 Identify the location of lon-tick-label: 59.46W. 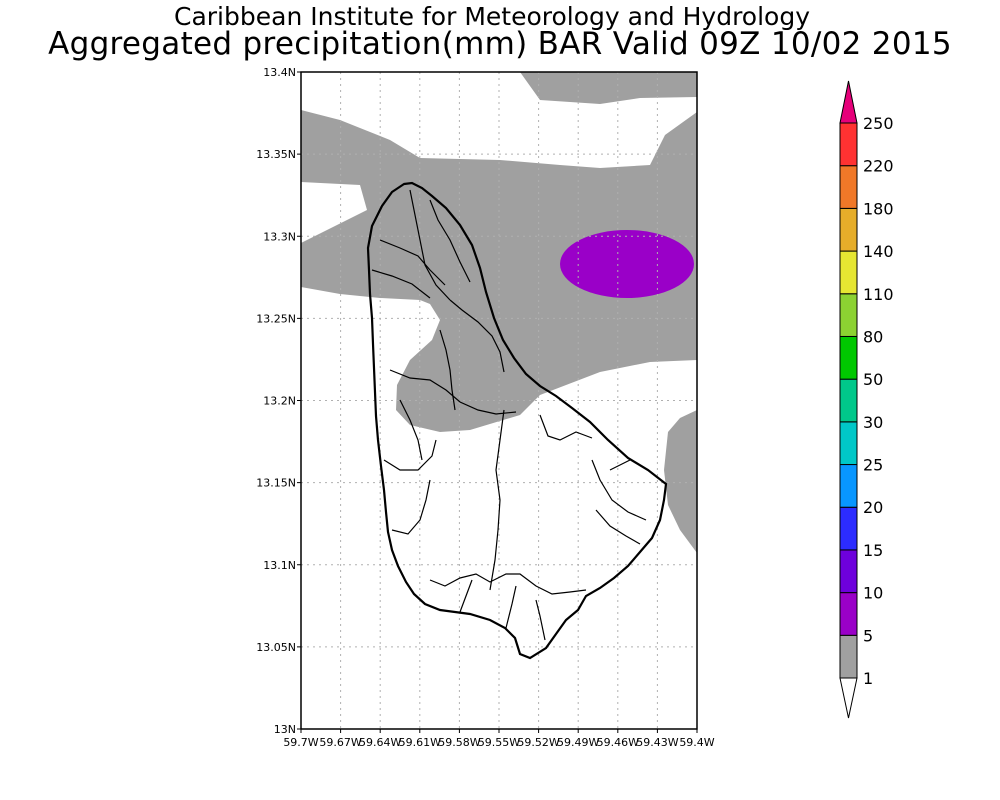
(618, 742).